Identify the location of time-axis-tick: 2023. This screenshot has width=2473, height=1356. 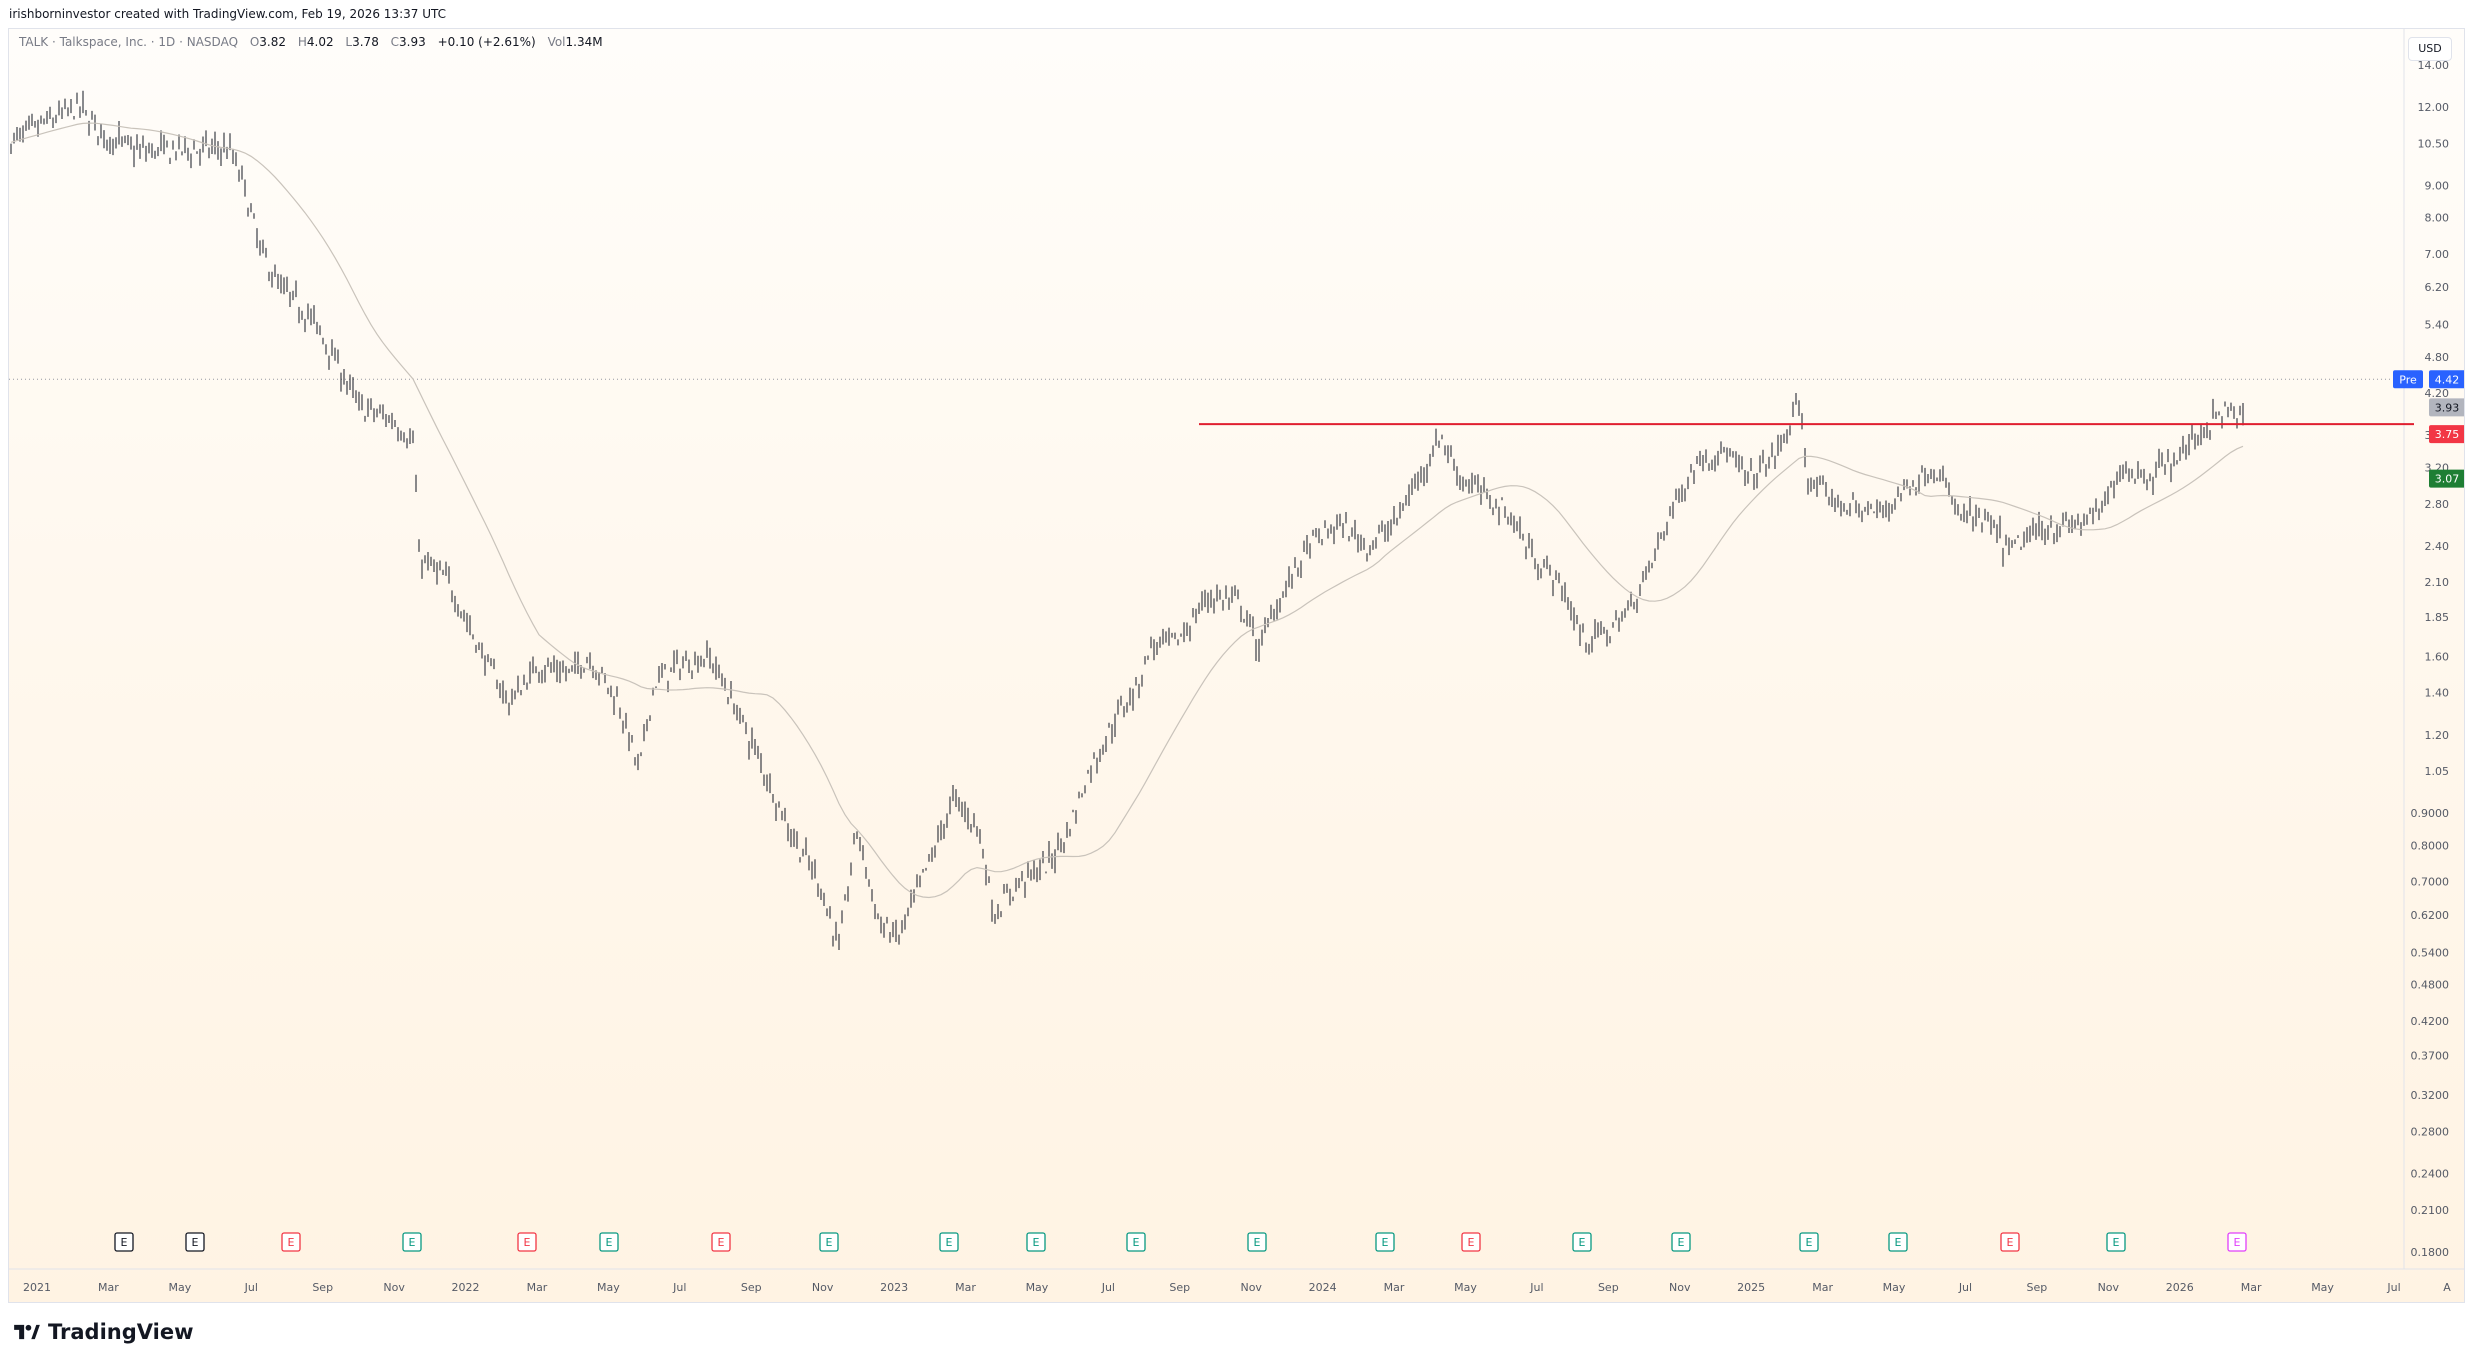
(894, 1287).